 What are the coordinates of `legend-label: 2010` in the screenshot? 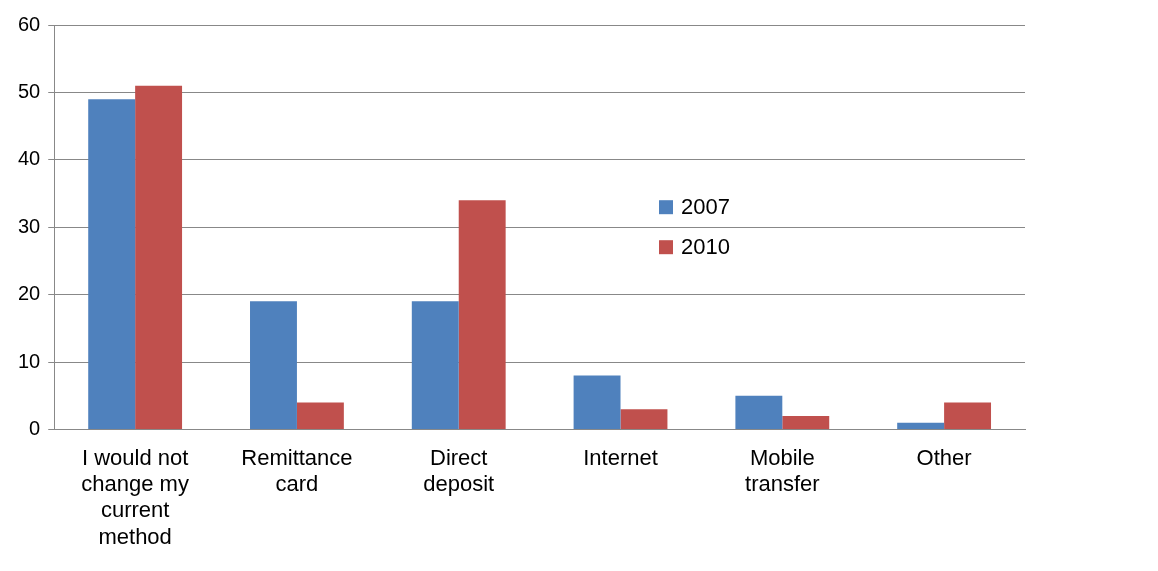 It's located at (705, 247).